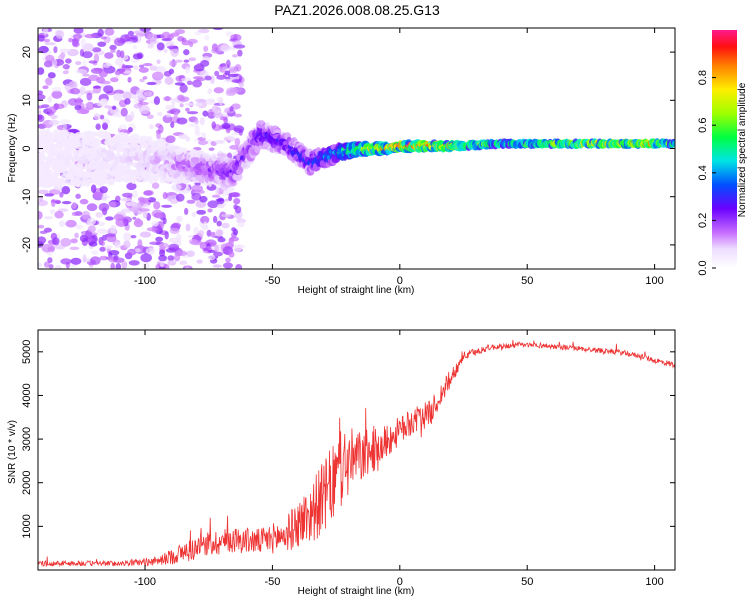  I want to click on spectrogram-ytick-label: -20, so click(27, 245).